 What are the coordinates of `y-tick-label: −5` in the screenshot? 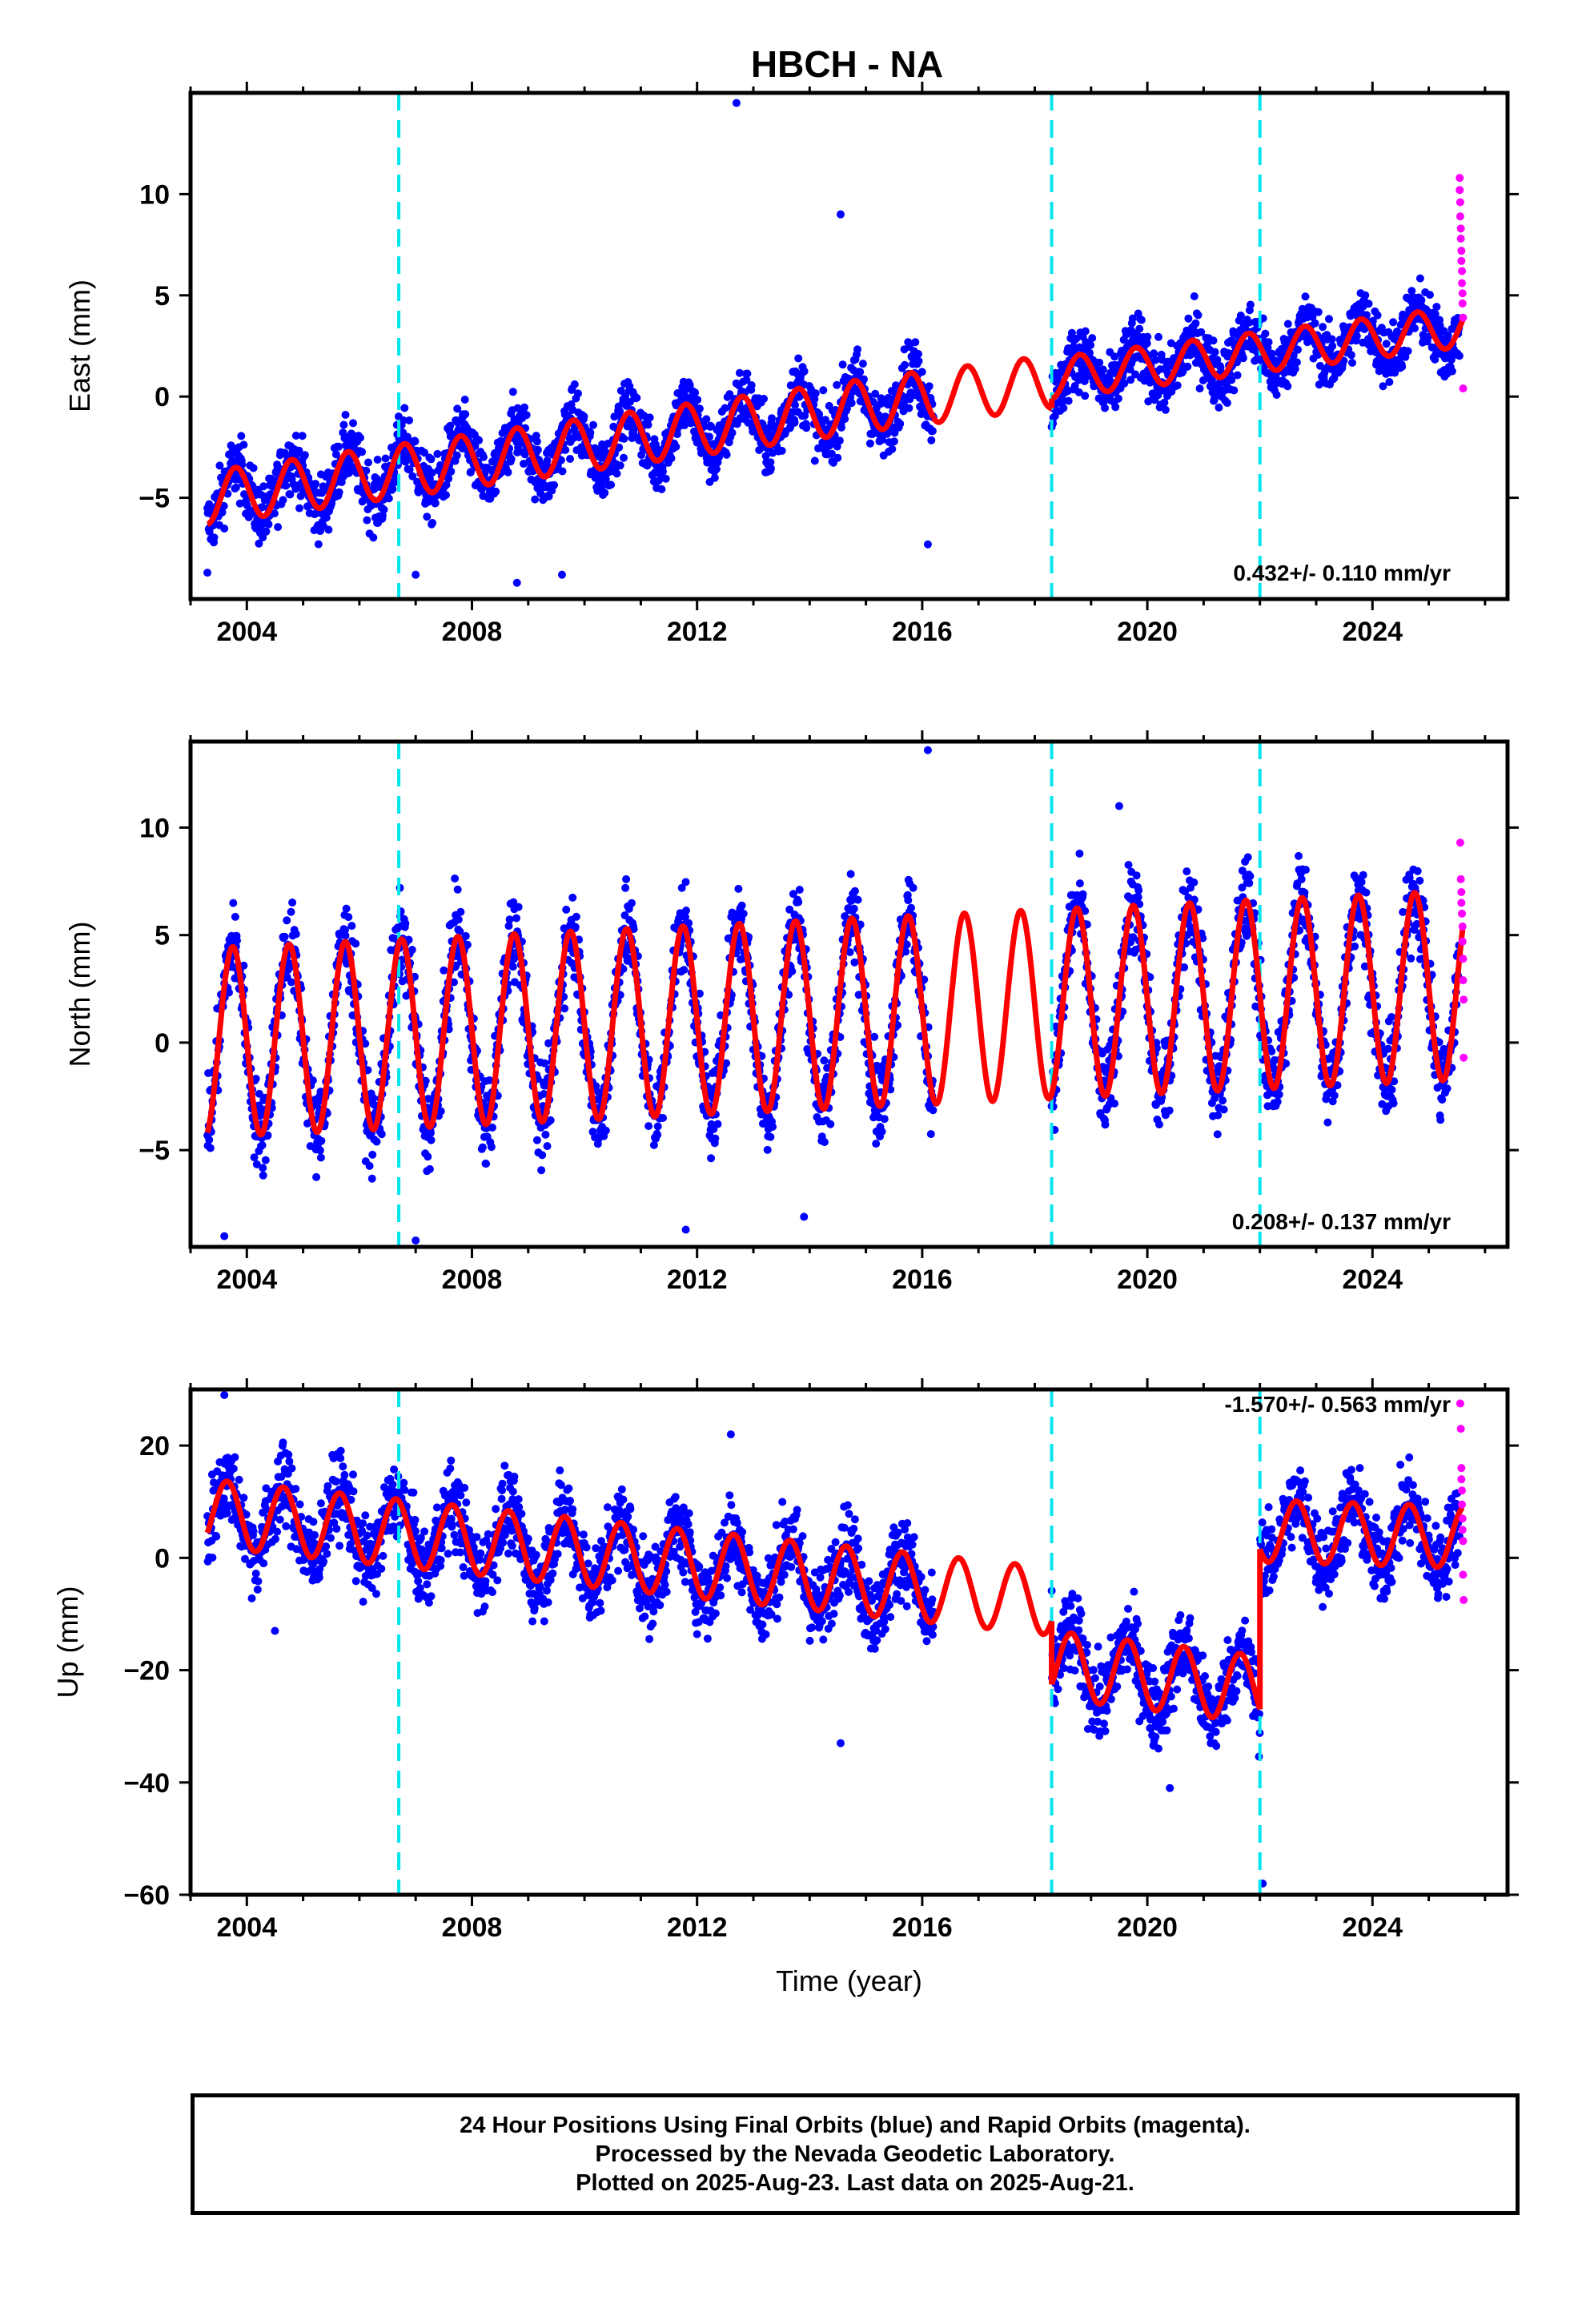 It's located at (154, 499).